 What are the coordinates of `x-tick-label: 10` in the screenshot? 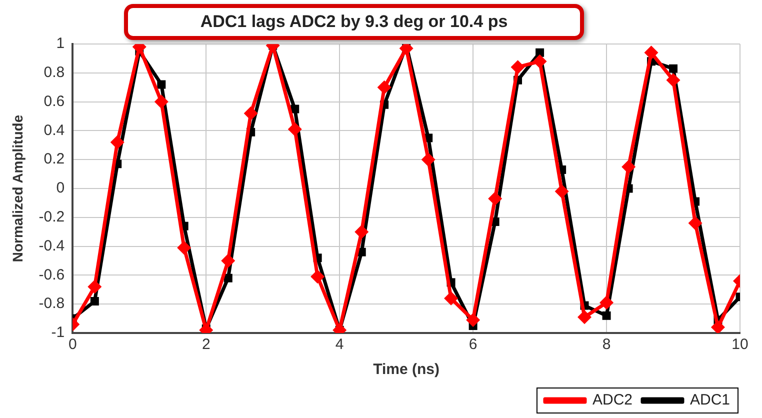 It's located at (740, 345).